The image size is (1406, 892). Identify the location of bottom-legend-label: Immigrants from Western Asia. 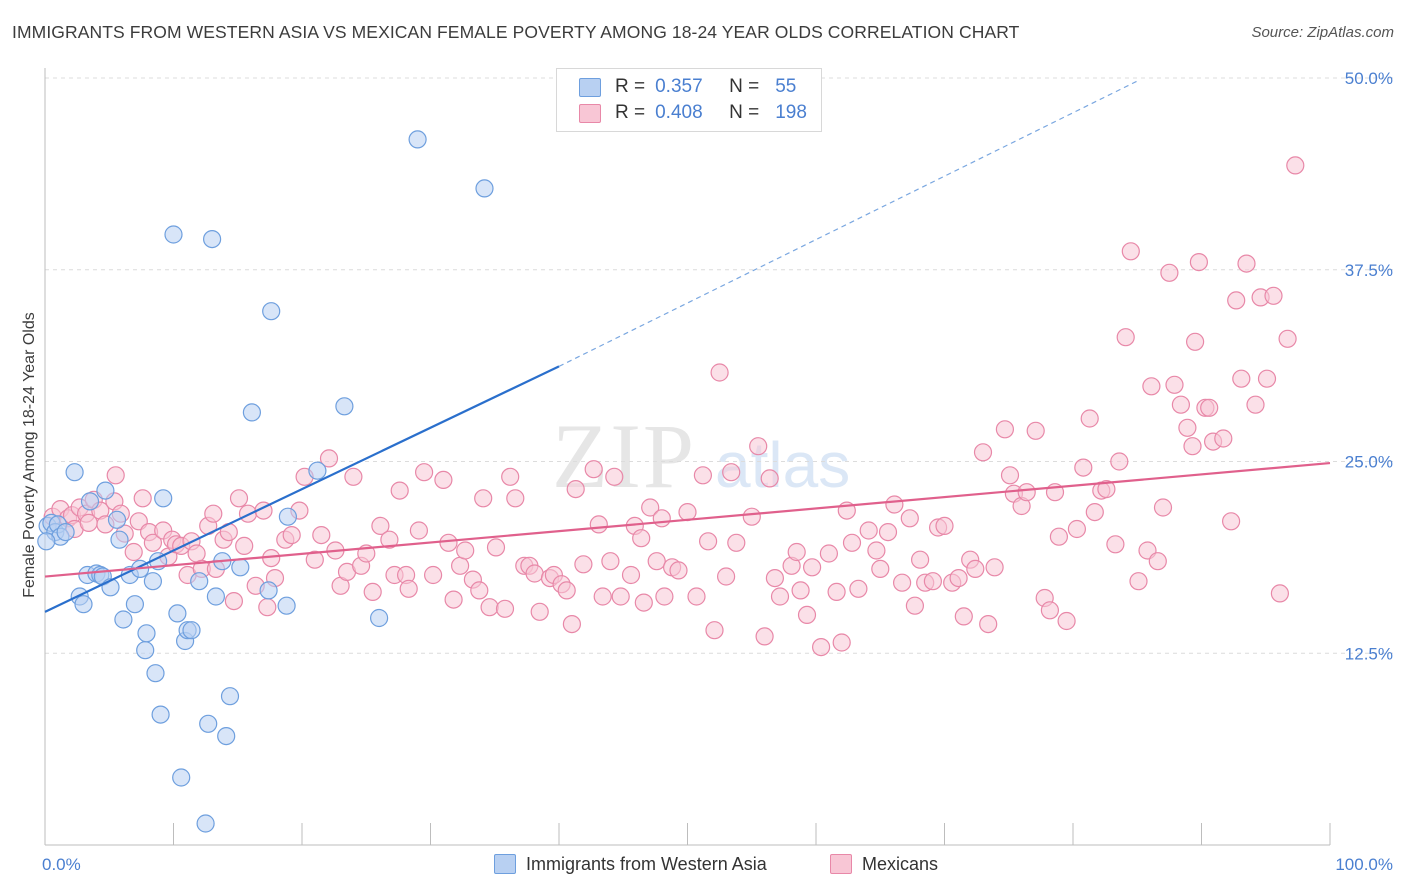
(646, 863).